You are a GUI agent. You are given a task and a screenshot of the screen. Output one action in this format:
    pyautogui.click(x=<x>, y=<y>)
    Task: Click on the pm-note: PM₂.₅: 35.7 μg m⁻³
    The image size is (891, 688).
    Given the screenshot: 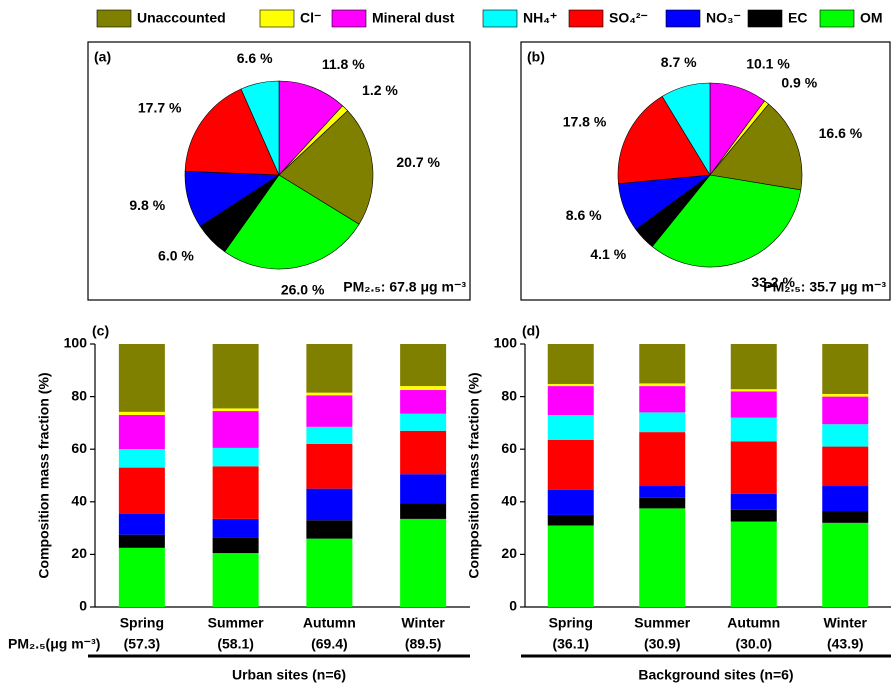 What is the action you would take?
    pyautogui.click(x=824, y=287)
    